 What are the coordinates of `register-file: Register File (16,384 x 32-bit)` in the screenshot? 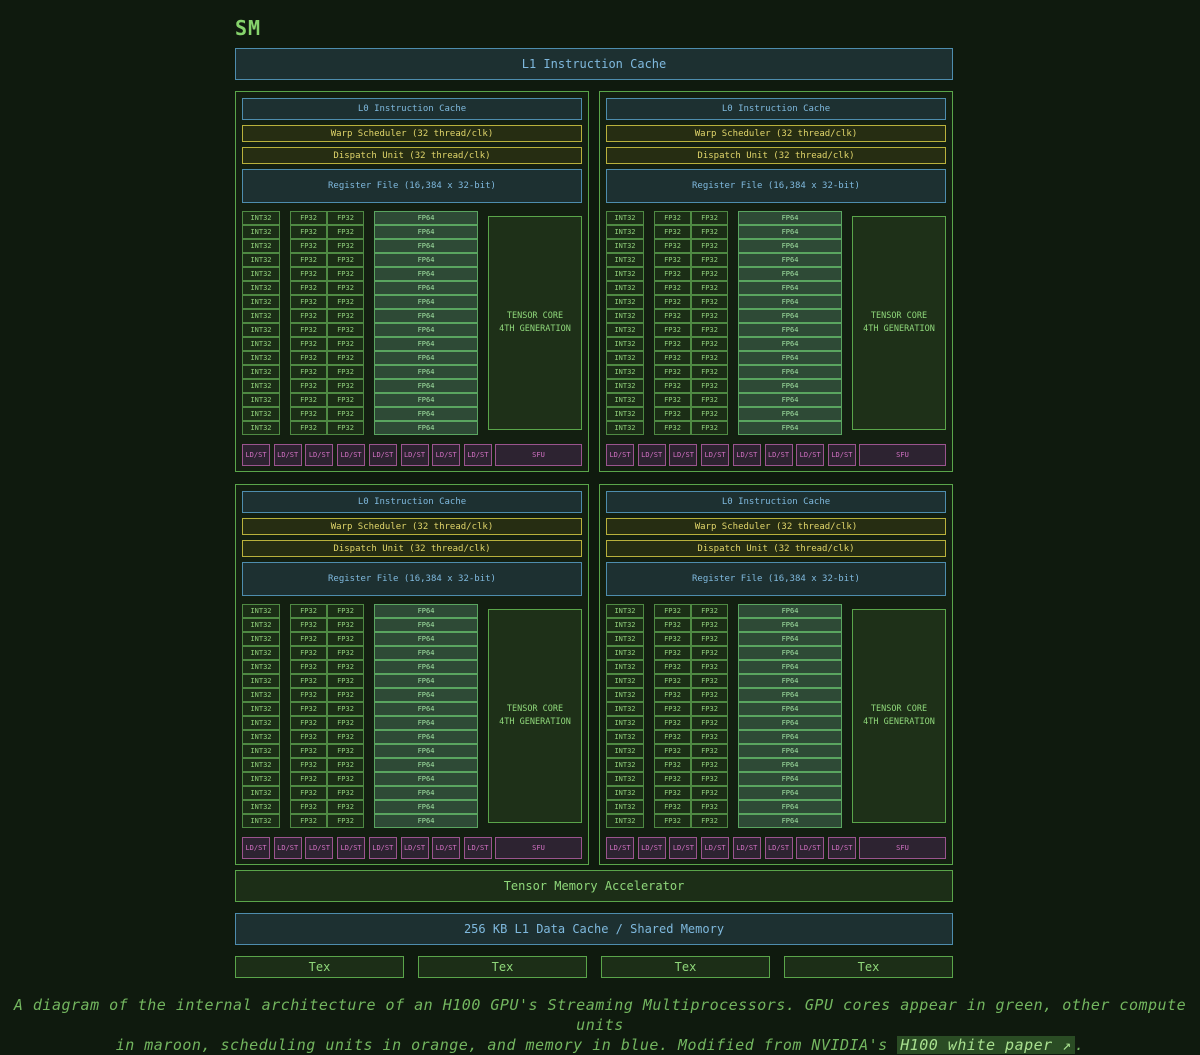 It's located at (412, 186).